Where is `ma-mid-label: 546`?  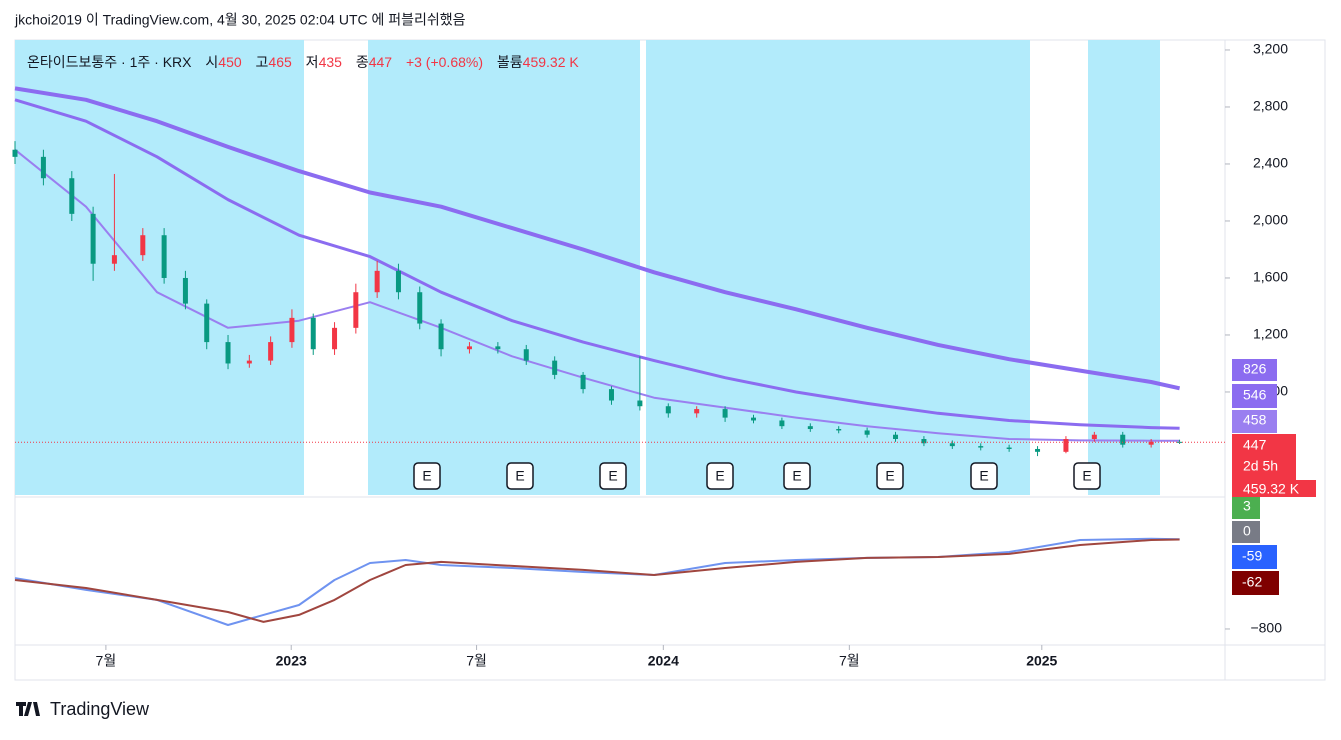
ma-mid-label: 546 is located at coordinates (1255, 395).